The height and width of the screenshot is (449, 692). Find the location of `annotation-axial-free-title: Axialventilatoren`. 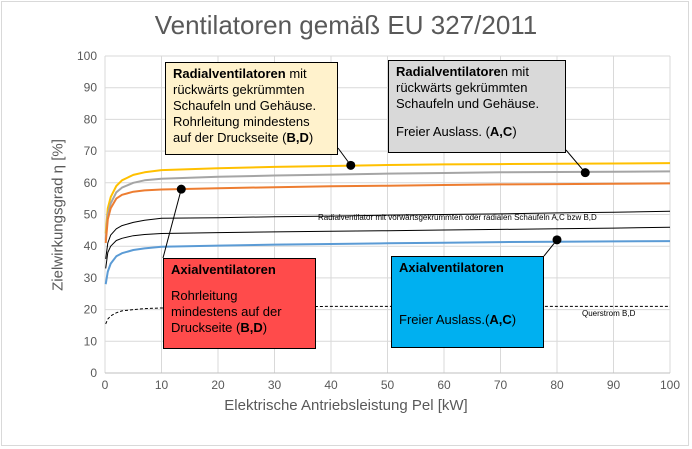

annotation-axial-free-title: Axialventilatoren is located at coordinates (451, 267).